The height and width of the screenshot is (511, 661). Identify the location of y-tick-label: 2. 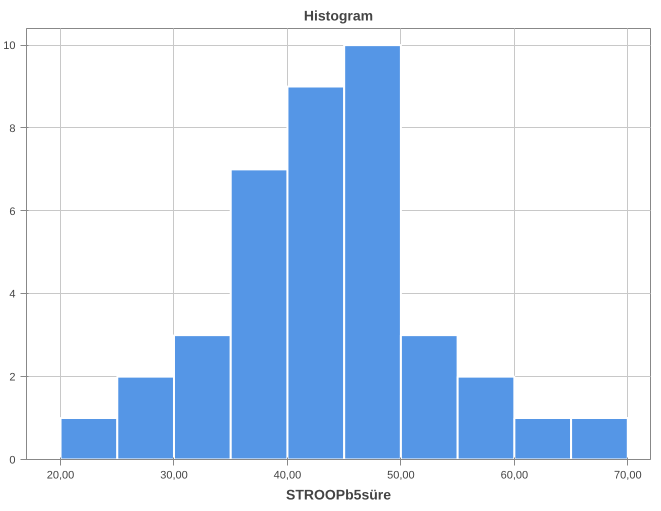
(12, 378).